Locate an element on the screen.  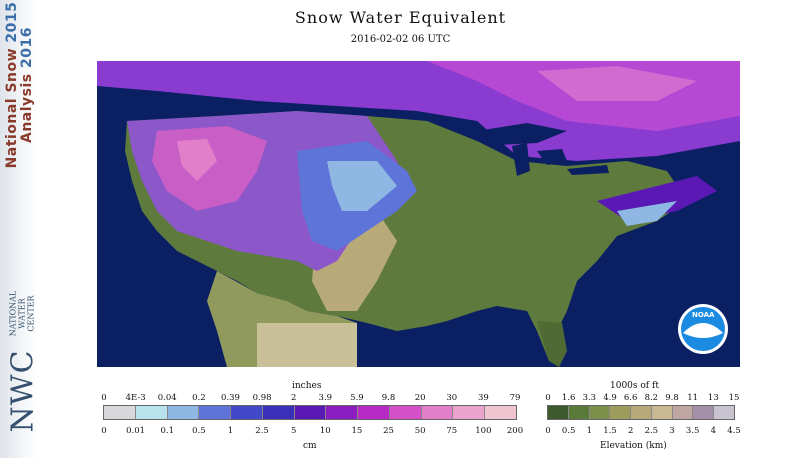
elev-ft-tick: 8.2 is located at coordinates (651, 398).